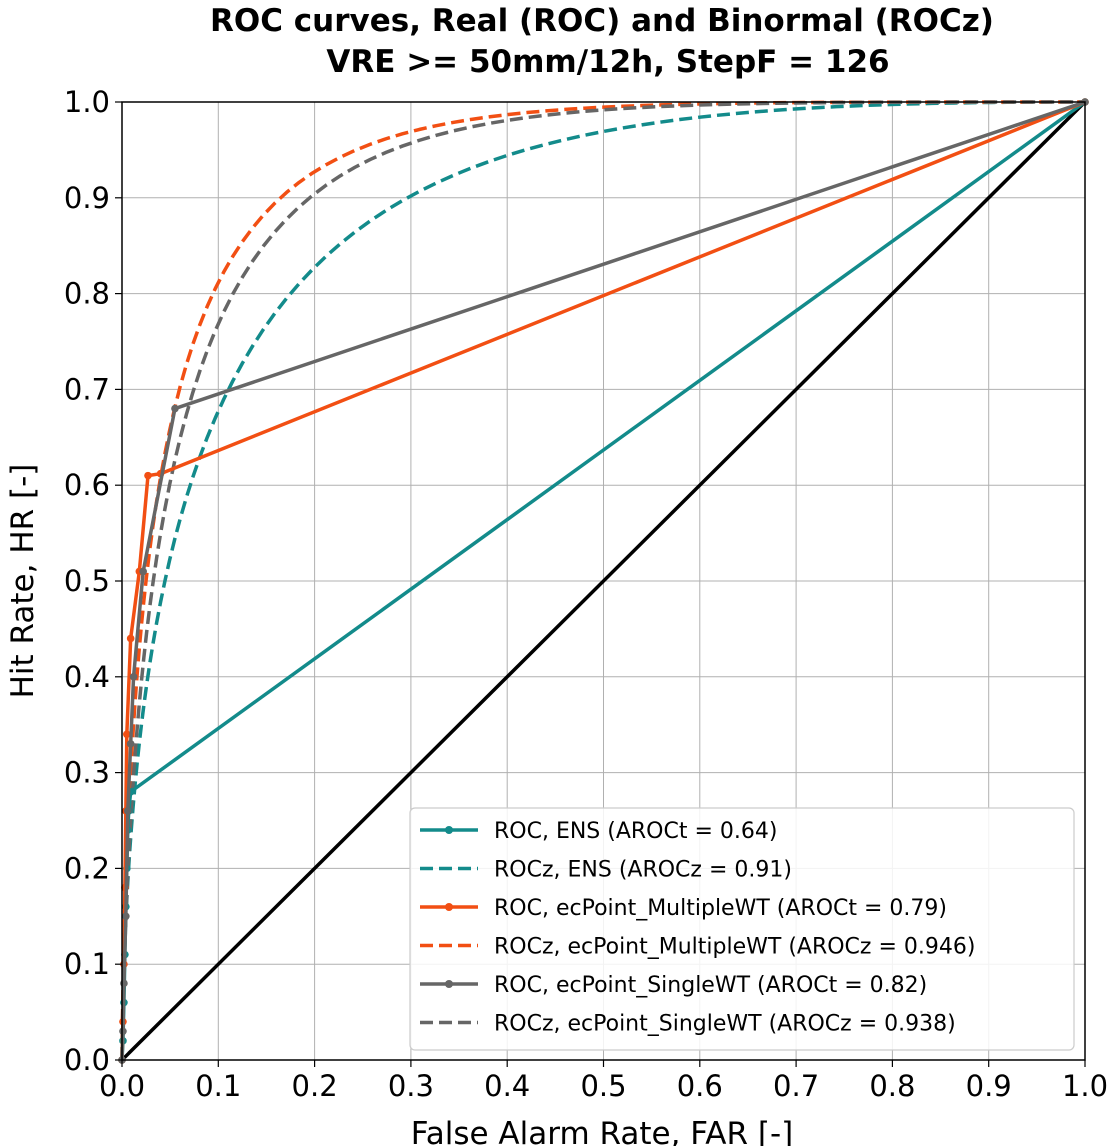 The height and width of the screenshot is (1146, 1110). I want to click on y-axis-label: Hit Rate, HR [-], so click(23, 581).